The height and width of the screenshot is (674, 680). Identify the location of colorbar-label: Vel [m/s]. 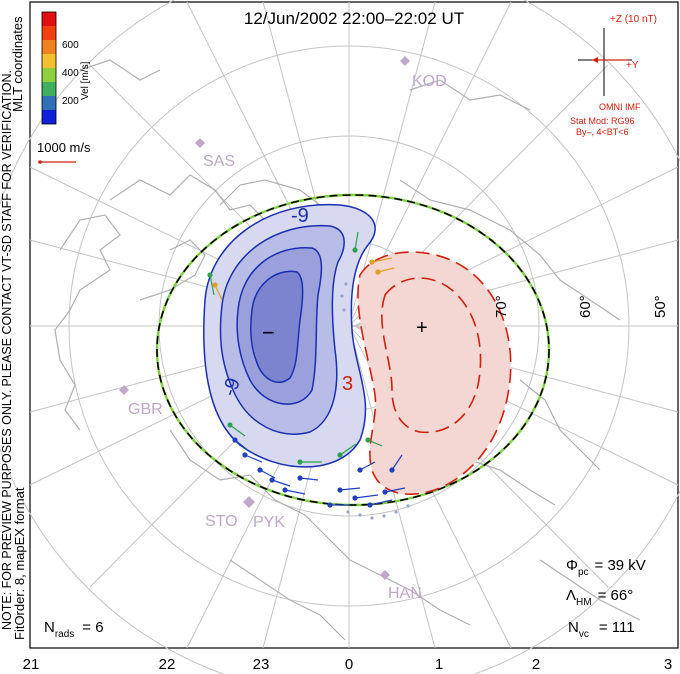
(85, 80).